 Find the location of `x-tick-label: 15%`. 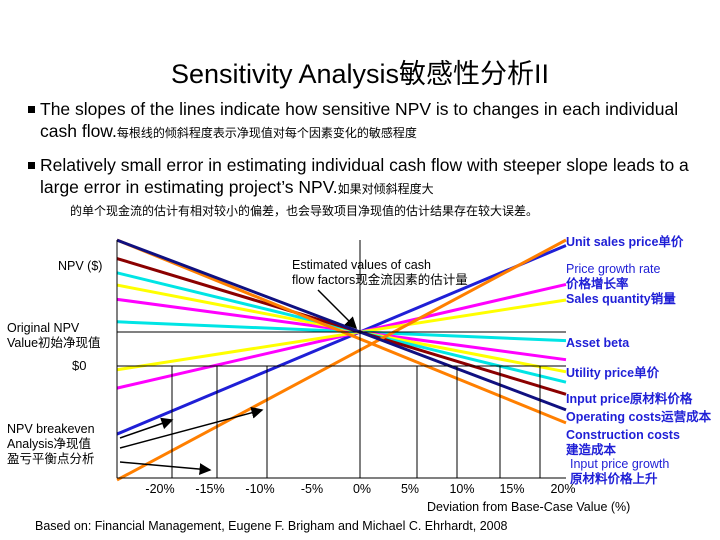

x-tick-label: 15% is located at coordinates (511, 489).